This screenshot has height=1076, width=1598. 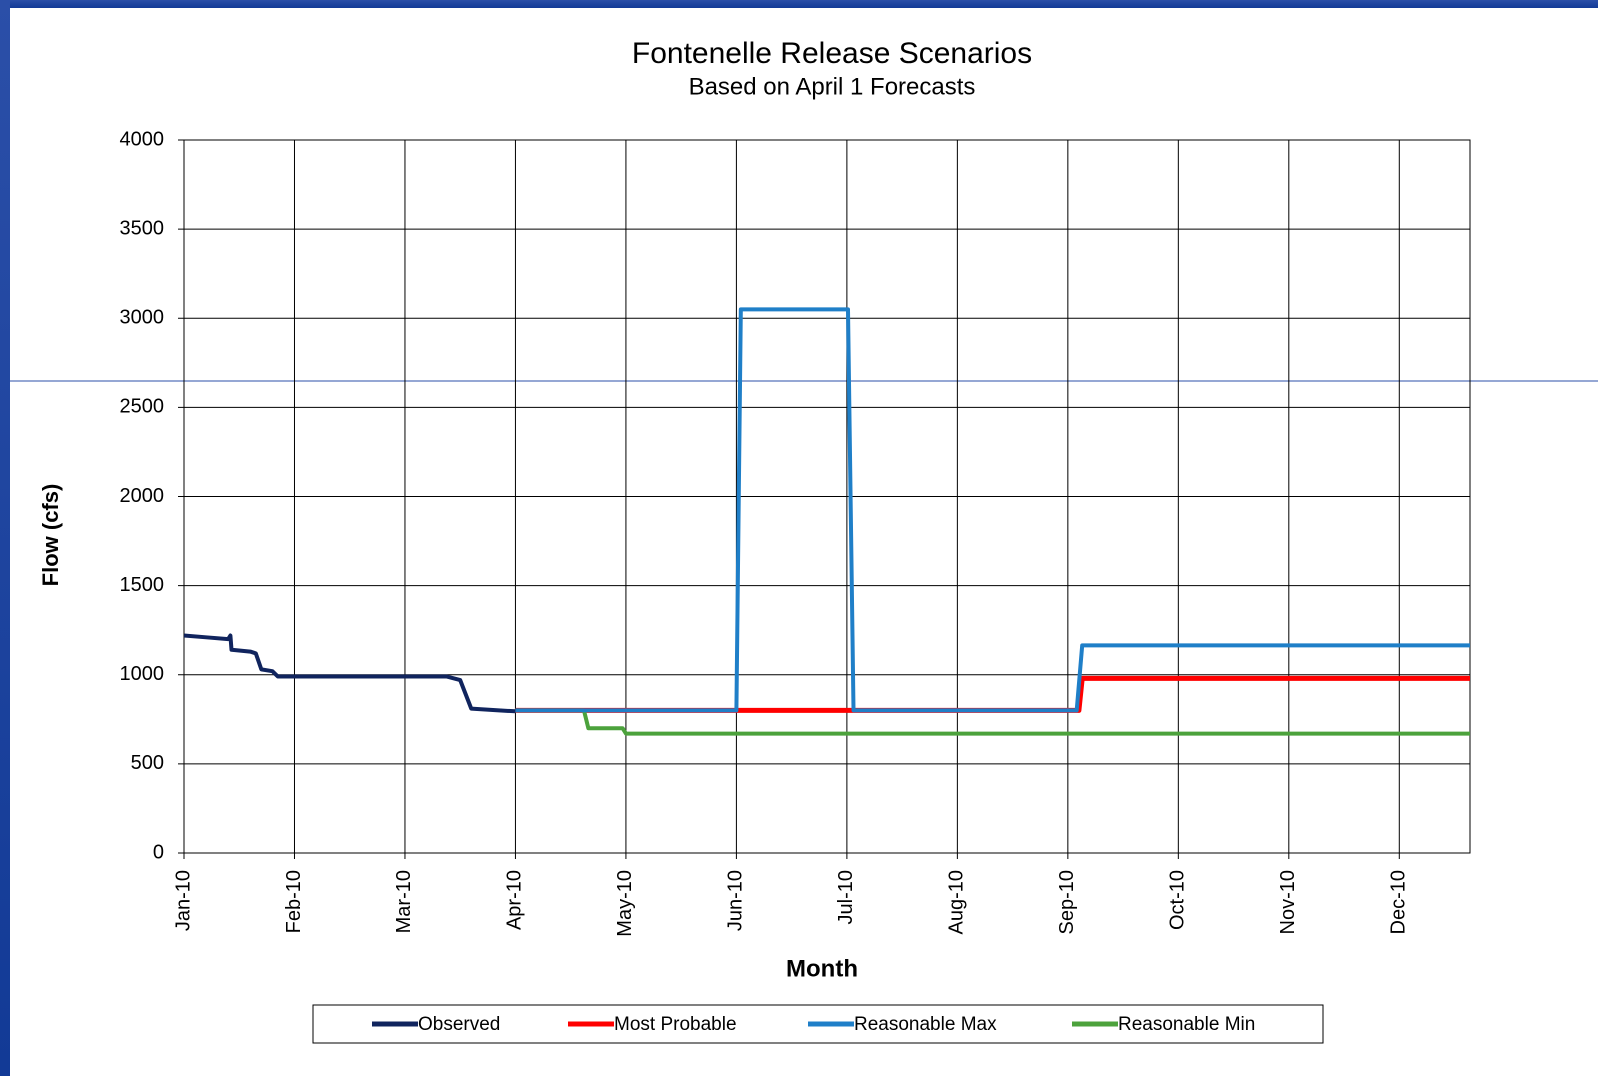 What do you see at coordinates (142, 407) in the screenshot?
I see `y-tick-label: 2500` at bounding box center [142, 407].